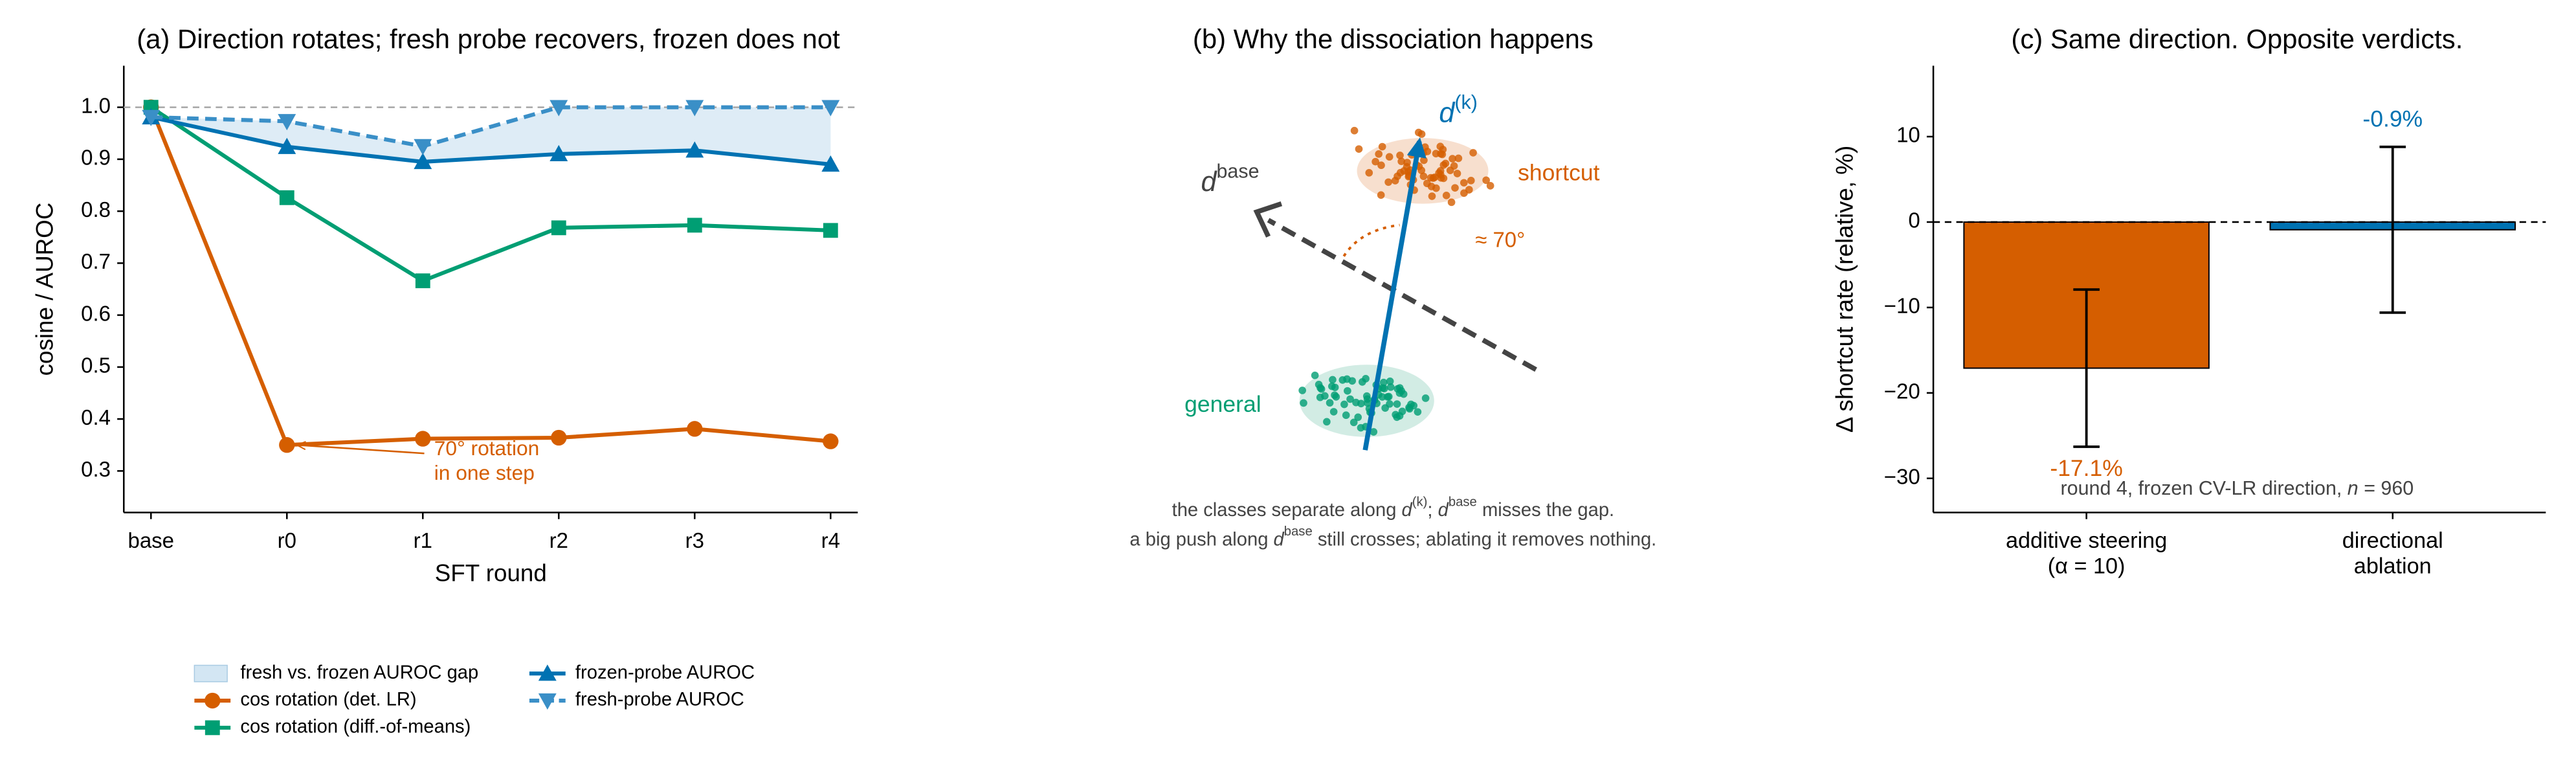  What do you see at coordinates (1209, 182) in the screenshot?
I see `dbase-symbol: d` at bounding box center [1209, 182].